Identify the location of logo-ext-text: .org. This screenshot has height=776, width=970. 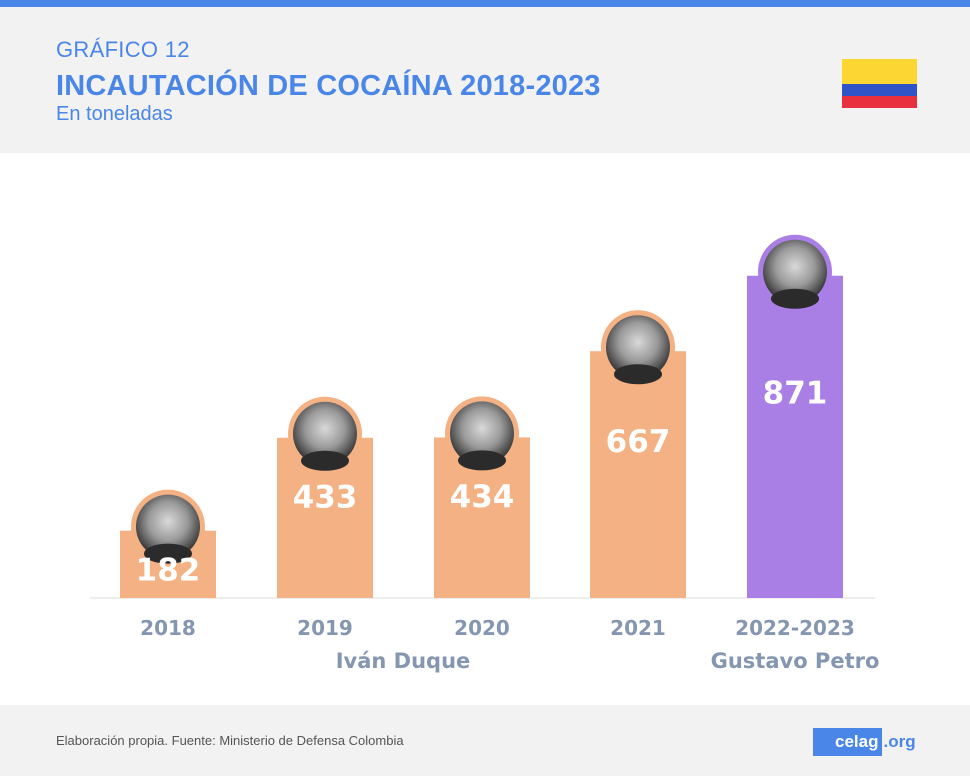
(899, 741).